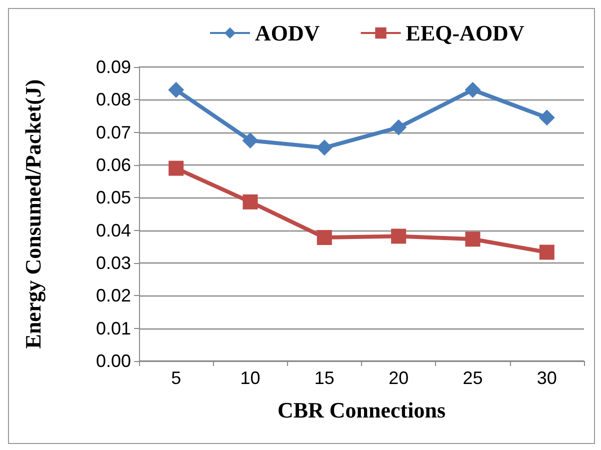 This screenshot has width=601, height=450. I want to click on y-tick-label: 0.08, so click(113, 100).